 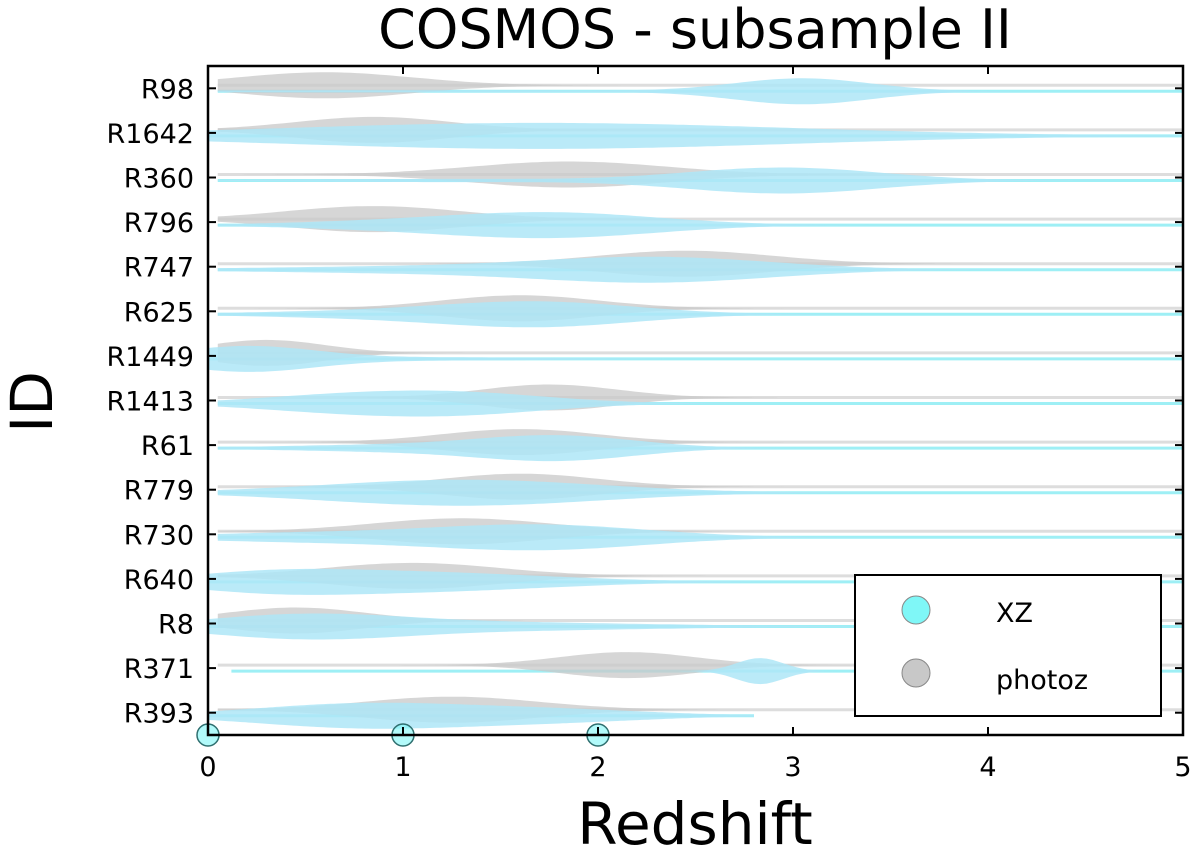 I want to click on y-tick-label: R640, so click(x=159, y=580).